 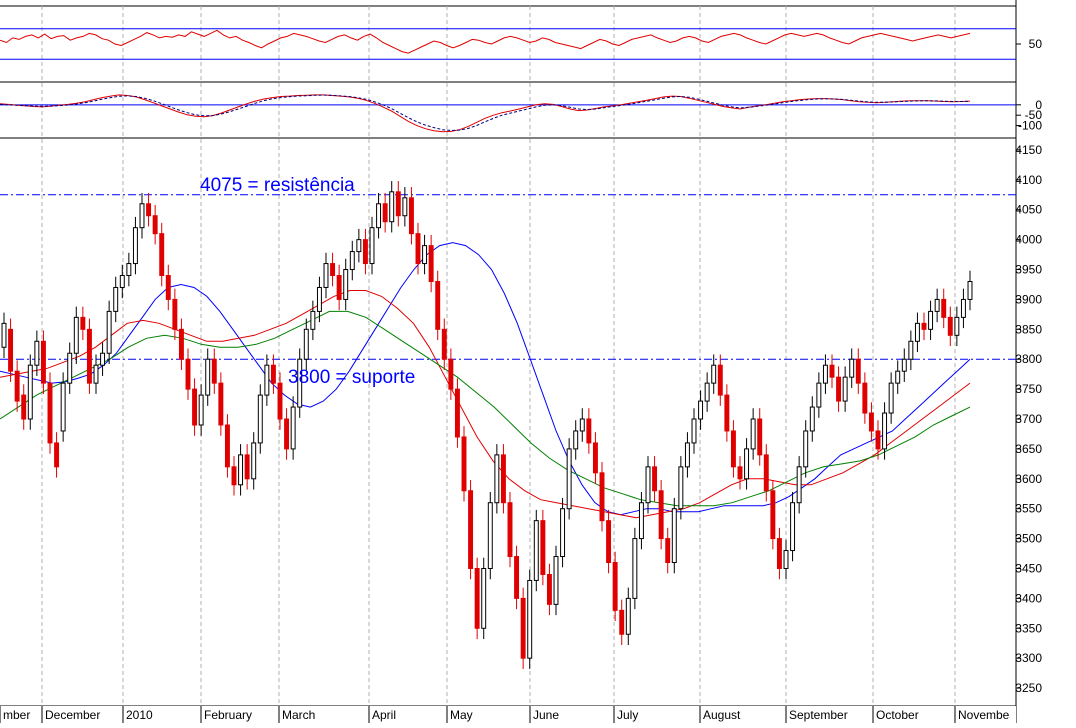 What do you see at coordinates (508, 714) in the screenshot?
I see `x-axis-background` at bounding box center [508, 714].